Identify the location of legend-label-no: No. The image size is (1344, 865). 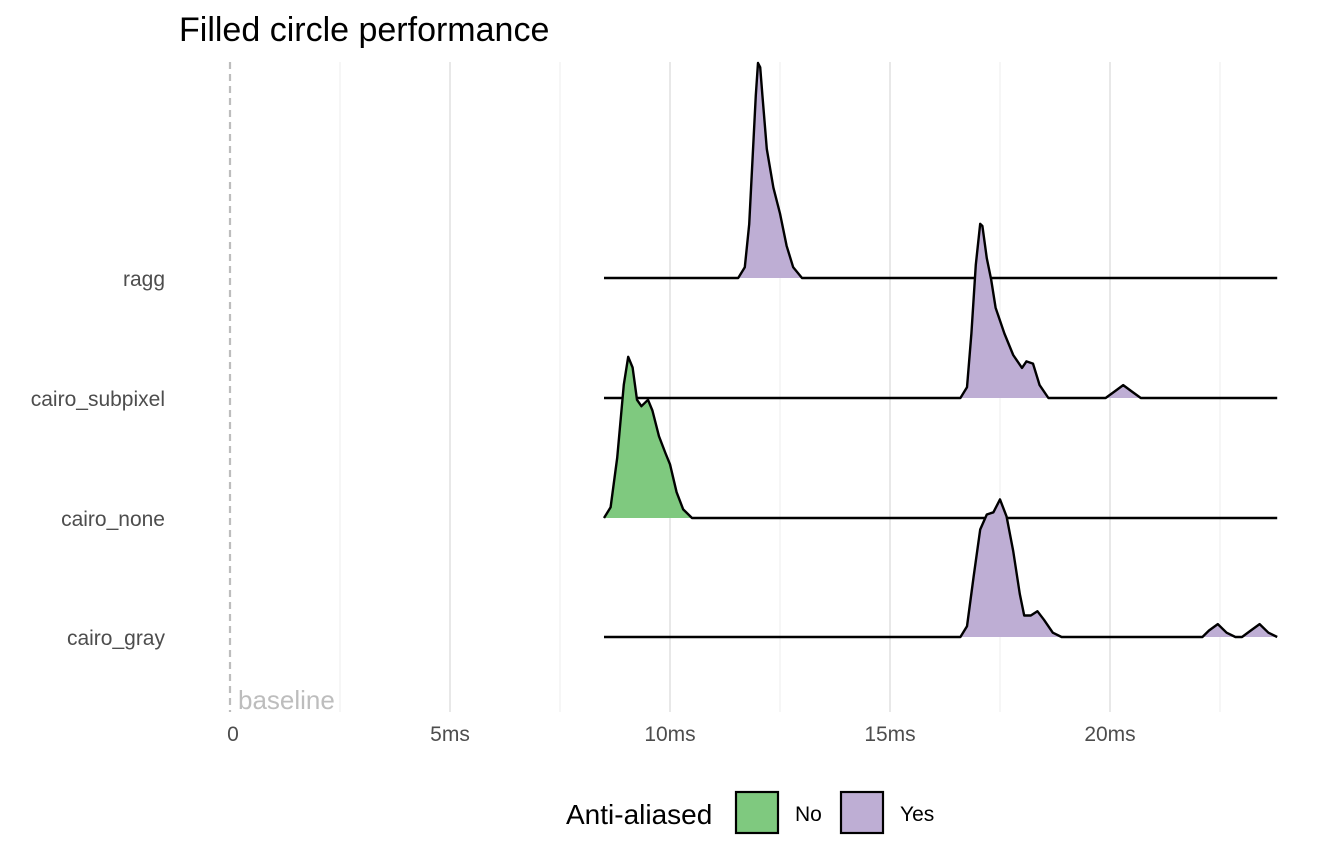
(808, 814).